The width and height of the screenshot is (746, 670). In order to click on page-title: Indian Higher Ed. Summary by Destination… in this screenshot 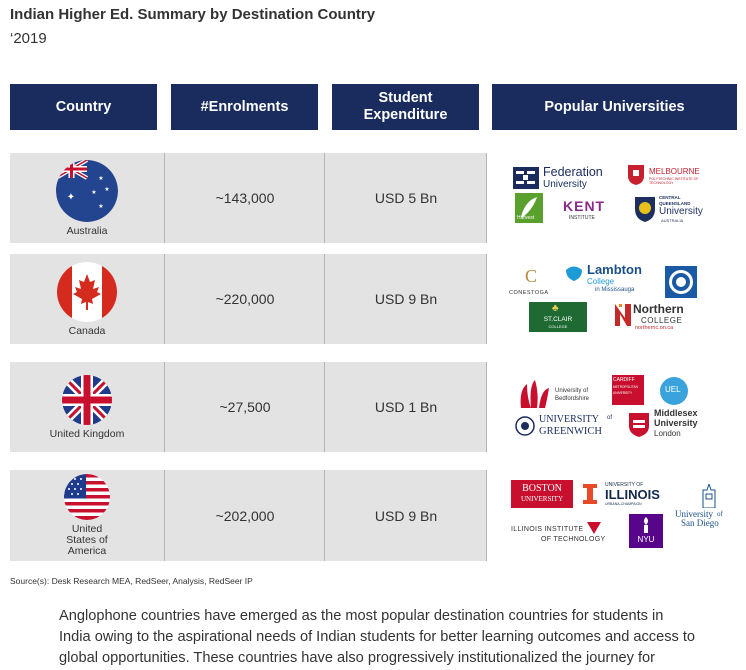, I will do `click(193, 14)`.